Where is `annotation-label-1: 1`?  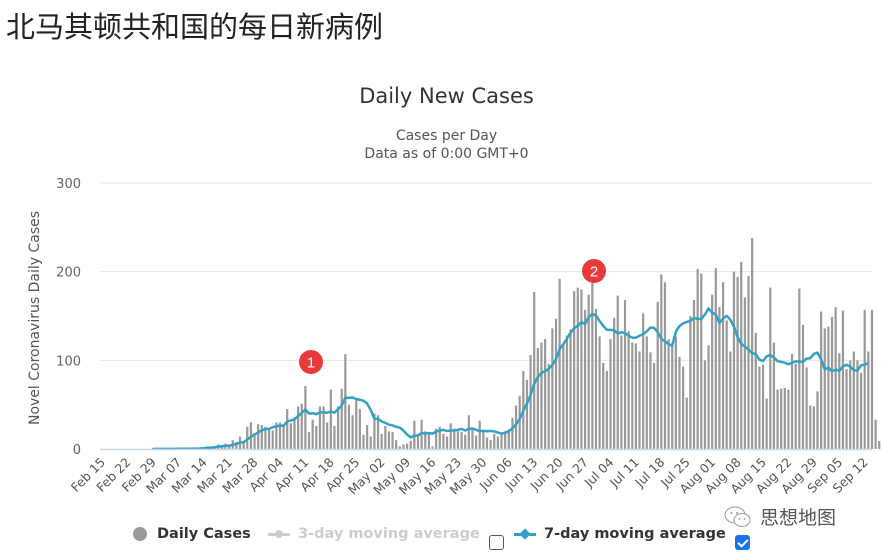
annotation-label-1: 1 is located at coordinates (311, 363).